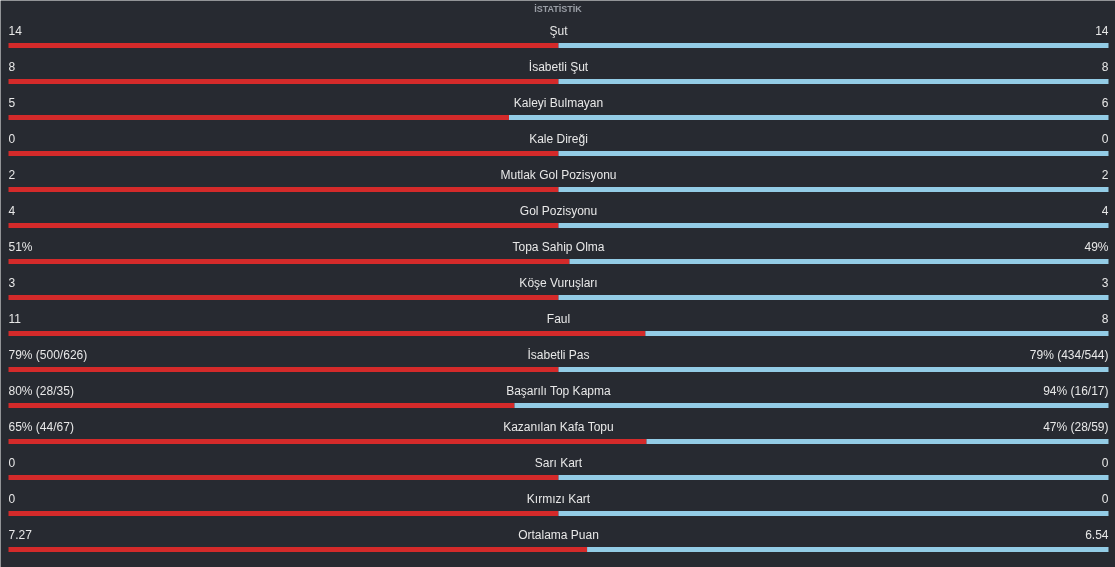 The width and height of the screenshot is (1115, 567). Describe the element at coordinates (48, 354) in the screenshot. I see `annotation: 79% (500/626)` at that location.